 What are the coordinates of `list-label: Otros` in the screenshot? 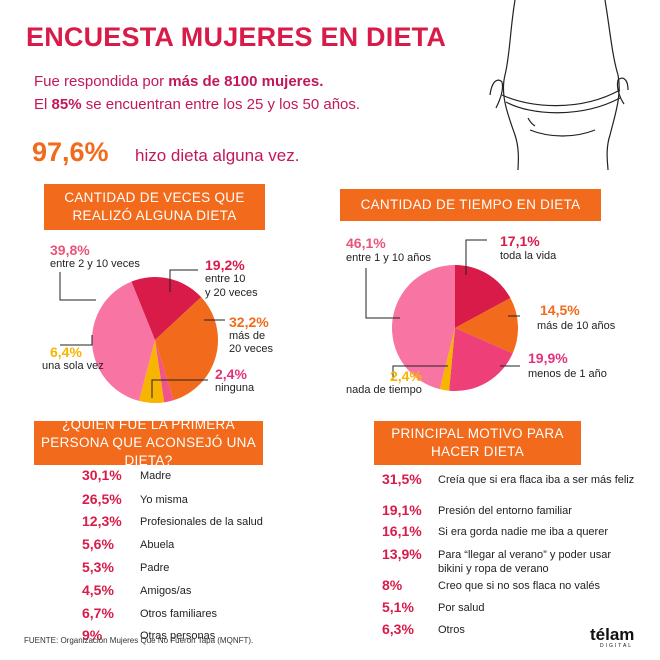 It's located at (451, 630).